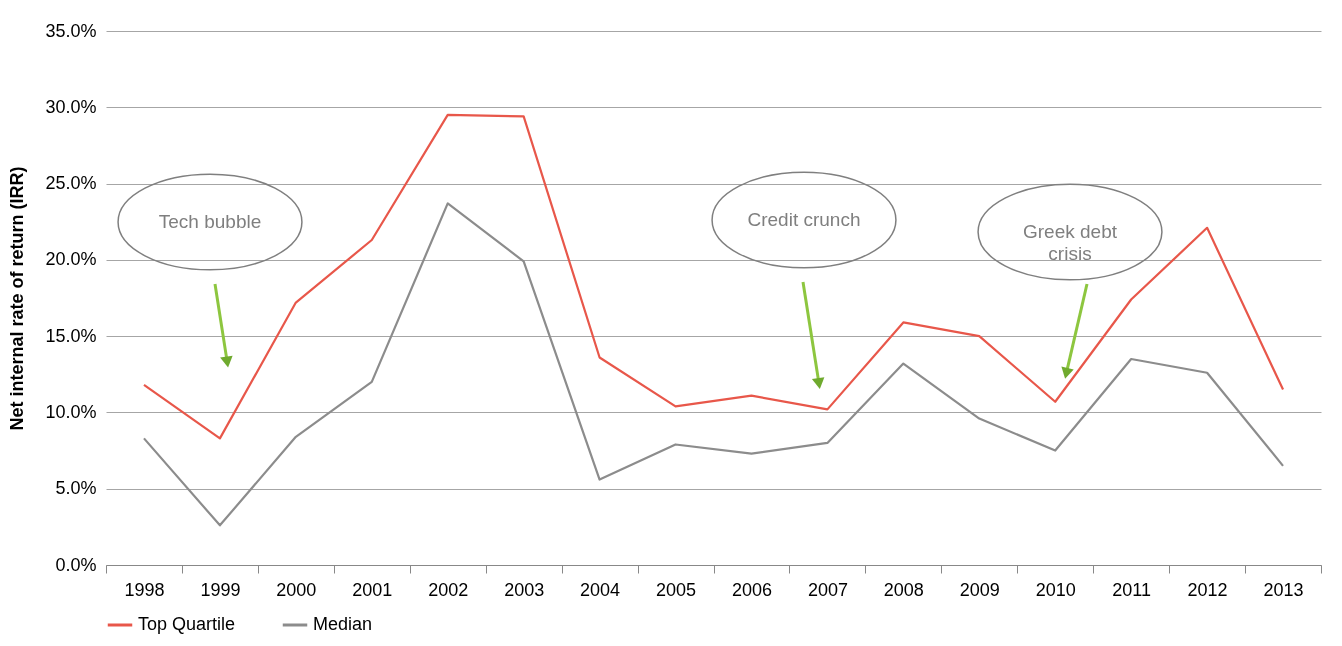  I want to click on y-axis-title: Net internal rate of return (IRR), so click(17, 298).